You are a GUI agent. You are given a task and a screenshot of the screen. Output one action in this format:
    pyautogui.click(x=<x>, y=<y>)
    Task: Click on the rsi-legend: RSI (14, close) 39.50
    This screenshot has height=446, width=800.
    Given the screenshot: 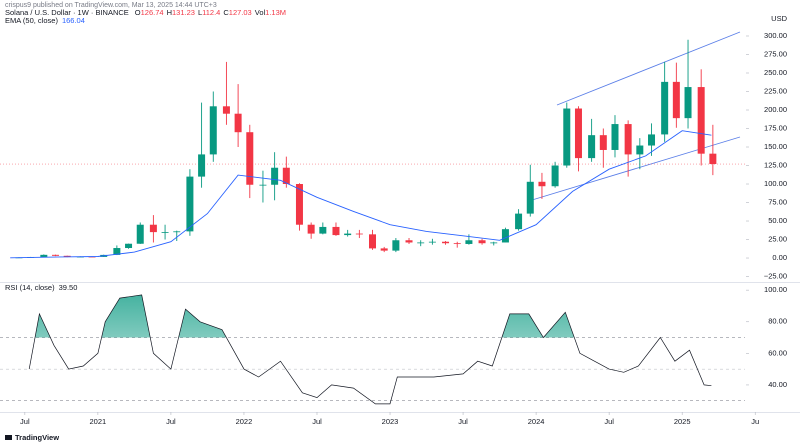 What is the action you would take?
    pyautogui.click(x=41, y=287)
    